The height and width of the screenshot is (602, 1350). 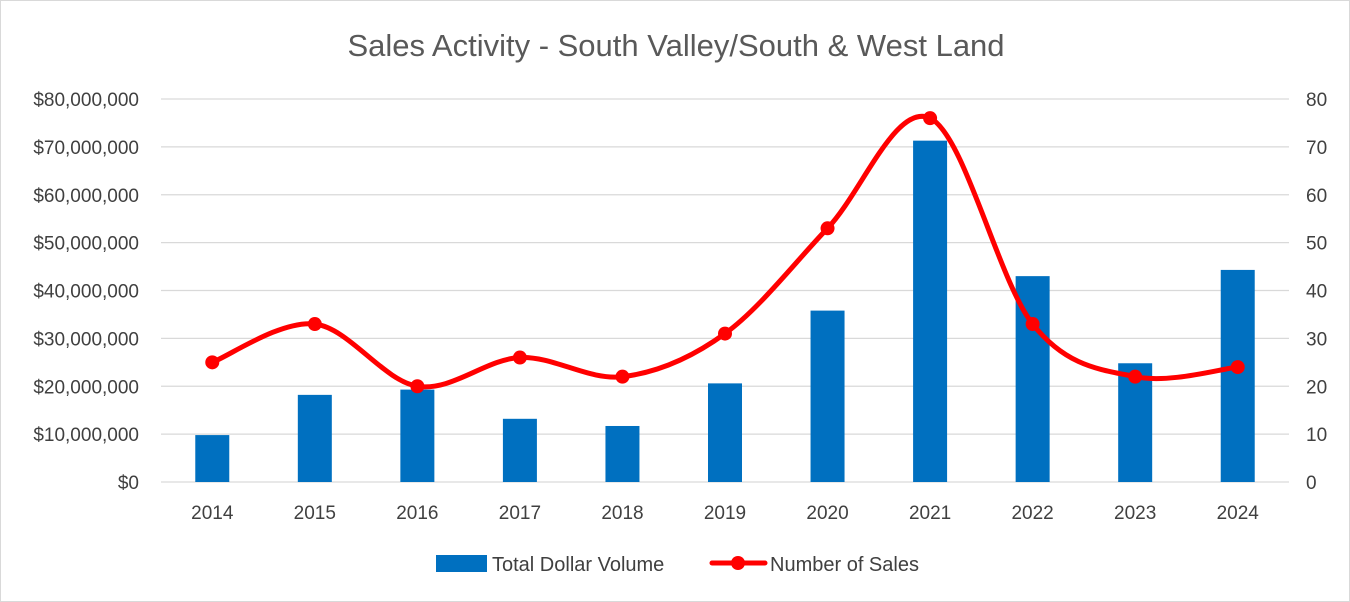 I want to click on right-axis-ticks: 0 10 20 30 40 50 60 70 80, so click(x=1316, y=292).